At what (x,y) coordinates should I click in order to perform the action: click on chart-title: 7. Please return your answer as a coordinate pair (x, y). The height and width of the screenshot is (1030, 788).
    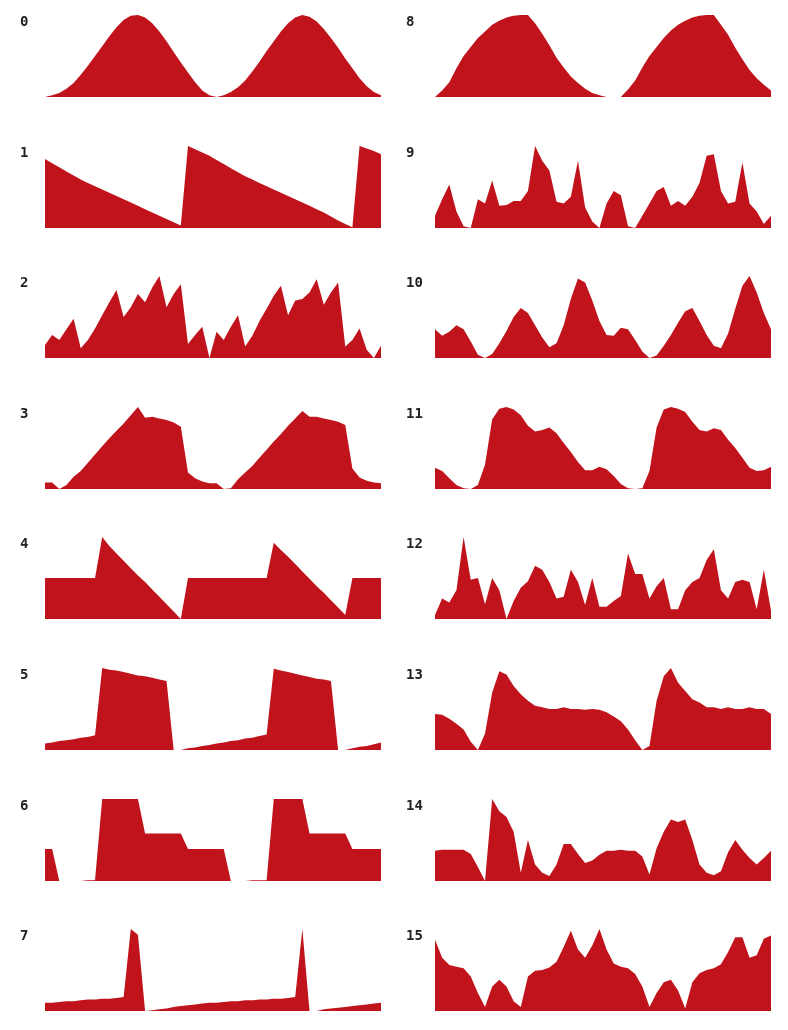
    Looking at the image, I should click on (24, 935).